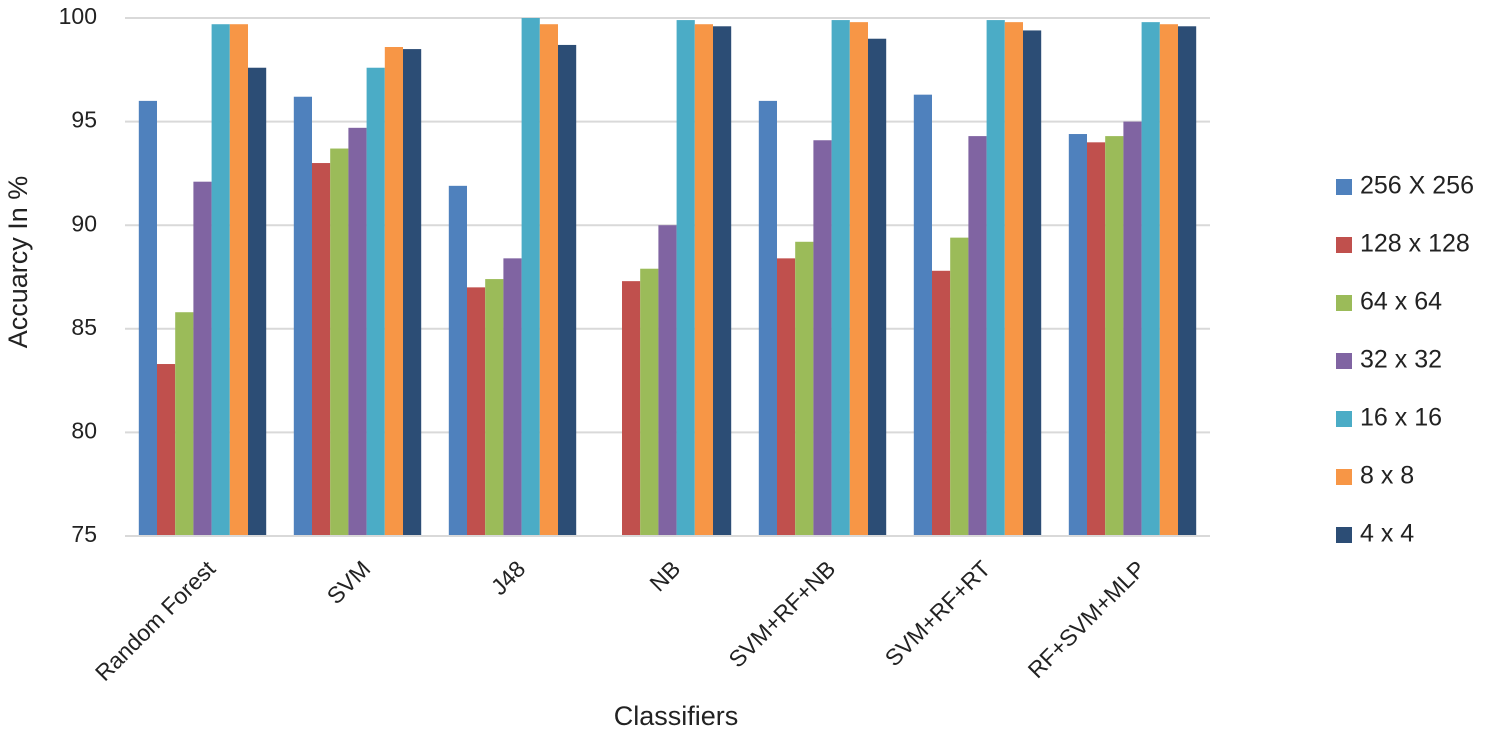 This screenshot has width=1500, height=740. What do you see at coordinates (84, 534) in the screenshot?
I see `y-tick-label: 75` at bounding box center [84, 534].